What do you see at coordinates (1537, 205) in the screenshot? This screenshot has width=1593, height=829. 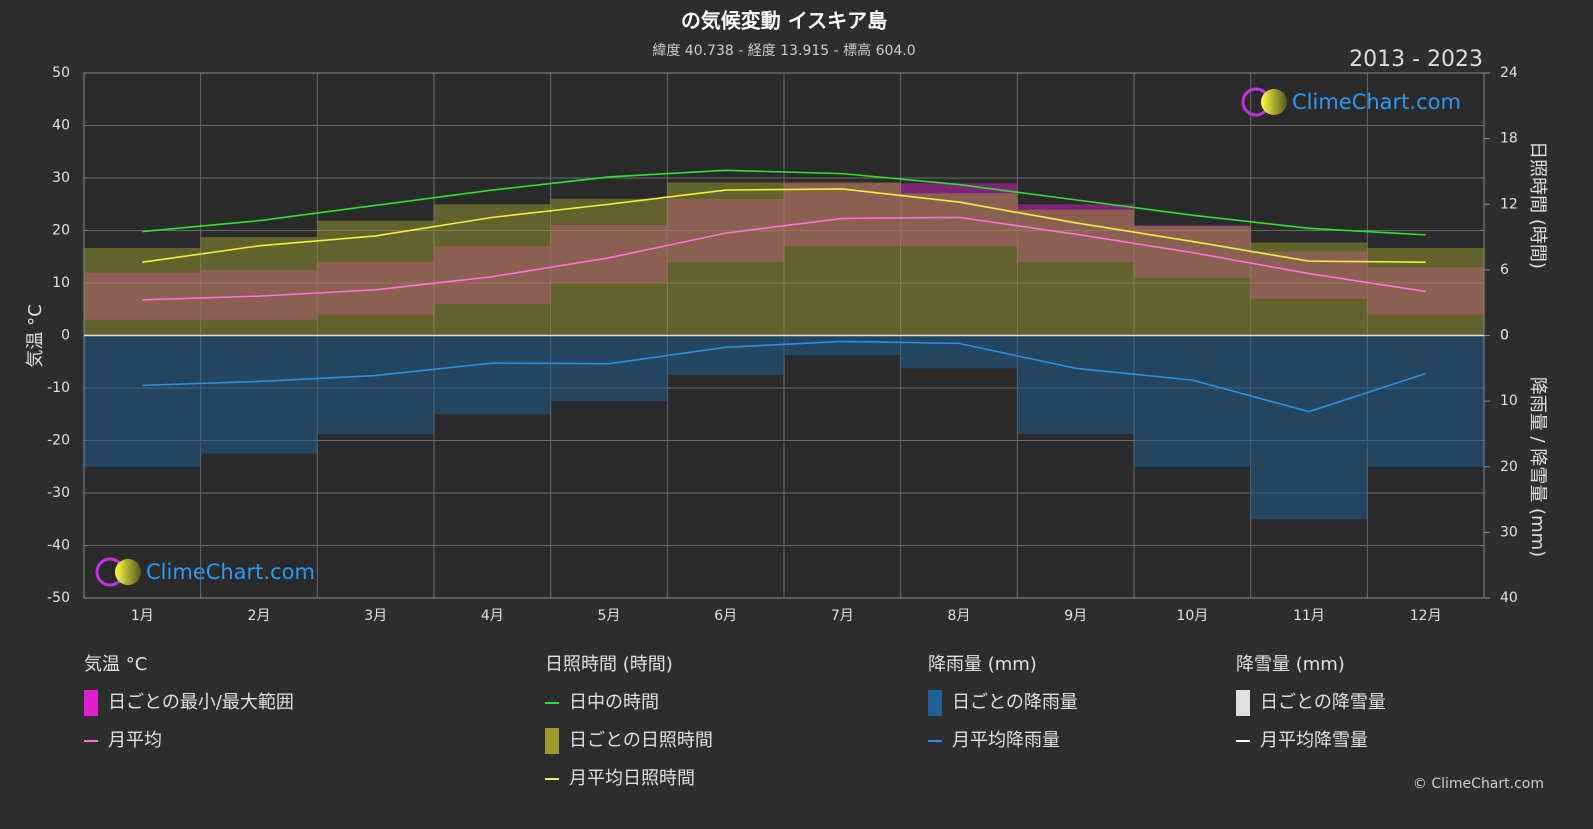 I see `y2-axis-title: 日照時間 (時間)` at bounding box center [1537, 205].